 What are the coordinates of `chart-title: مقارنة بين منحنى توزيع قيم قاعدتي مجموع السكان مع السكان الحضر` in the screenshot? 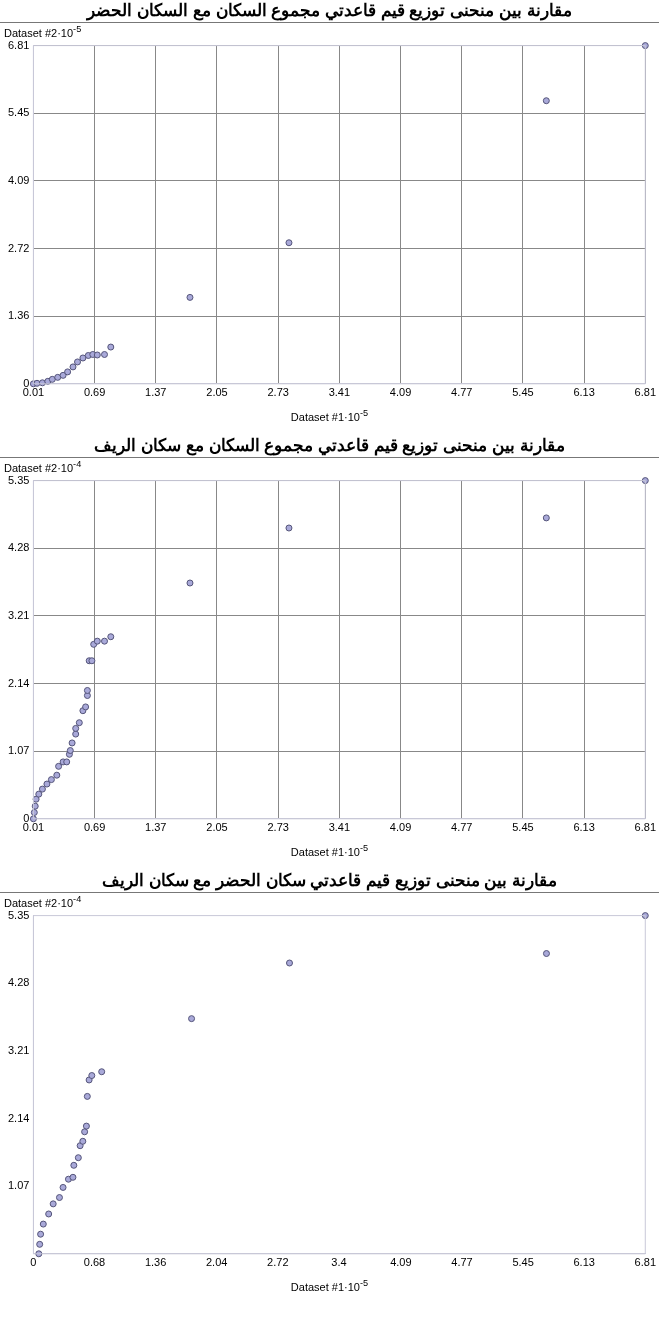 It's located at (329, 11).